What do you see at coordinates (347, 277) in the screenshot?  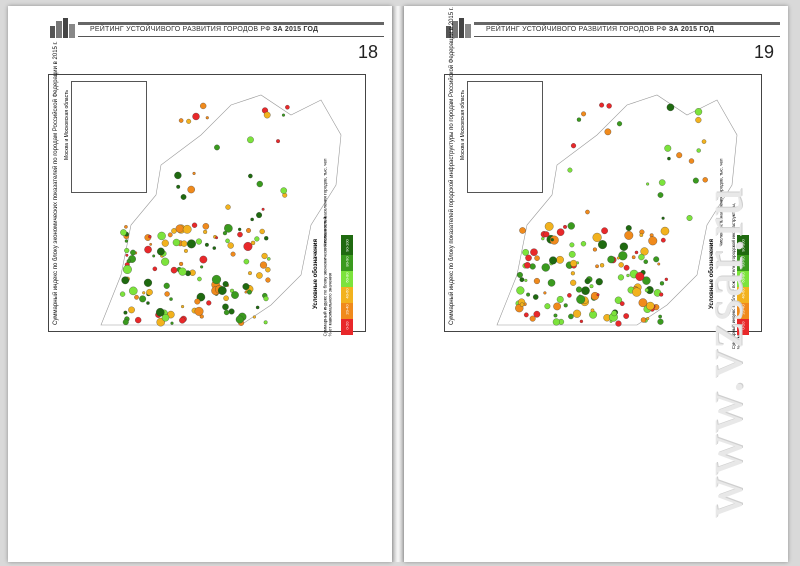 I see `legend-swatch: 60-80` at bounding box center [347, 277].